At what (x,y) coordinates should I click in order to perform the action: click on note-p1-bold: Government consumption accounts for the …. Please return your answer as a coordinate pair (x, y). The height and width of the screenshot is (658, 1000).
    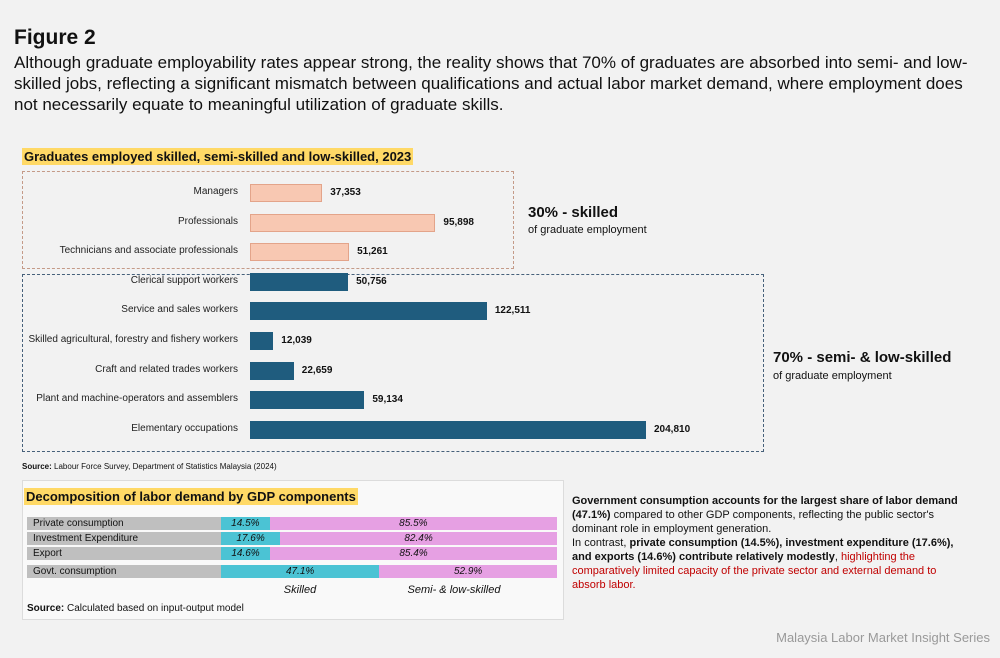
    Looking at the image, I should click on (765, 508).